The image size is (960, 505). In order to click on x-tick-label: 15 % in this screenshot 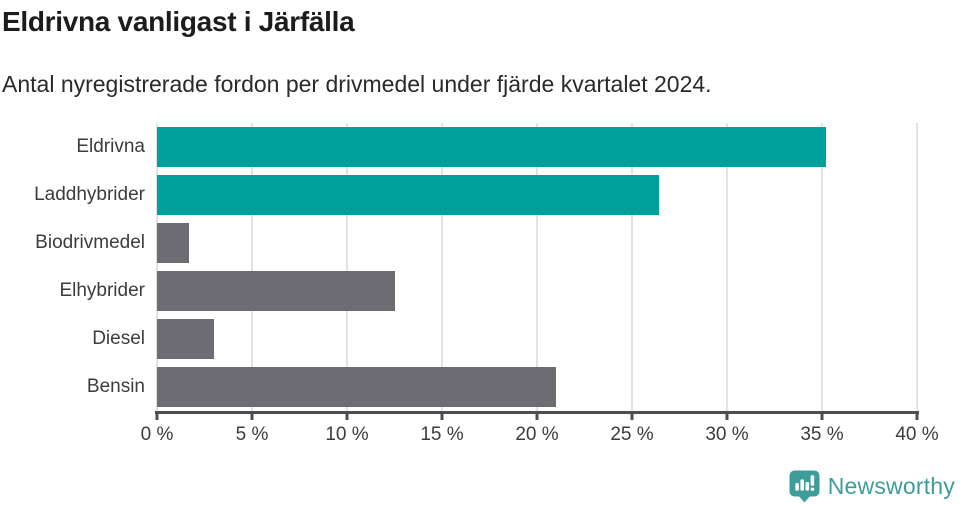, I will do `click(442, 434)`.